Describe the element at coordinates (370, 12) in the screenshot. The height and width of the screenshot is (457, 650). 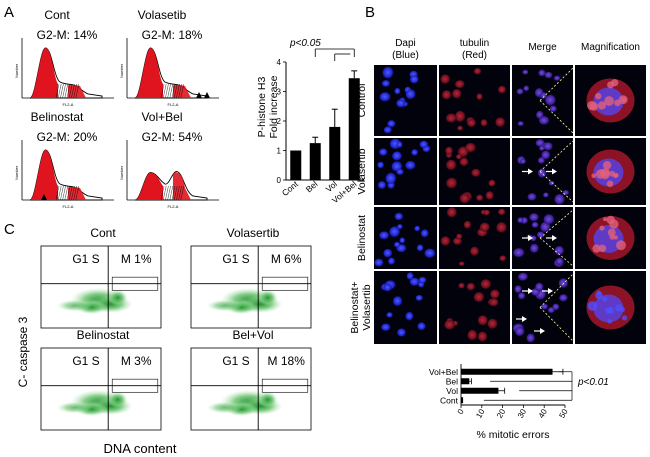
I see `panel-b-letter: B` at that location.